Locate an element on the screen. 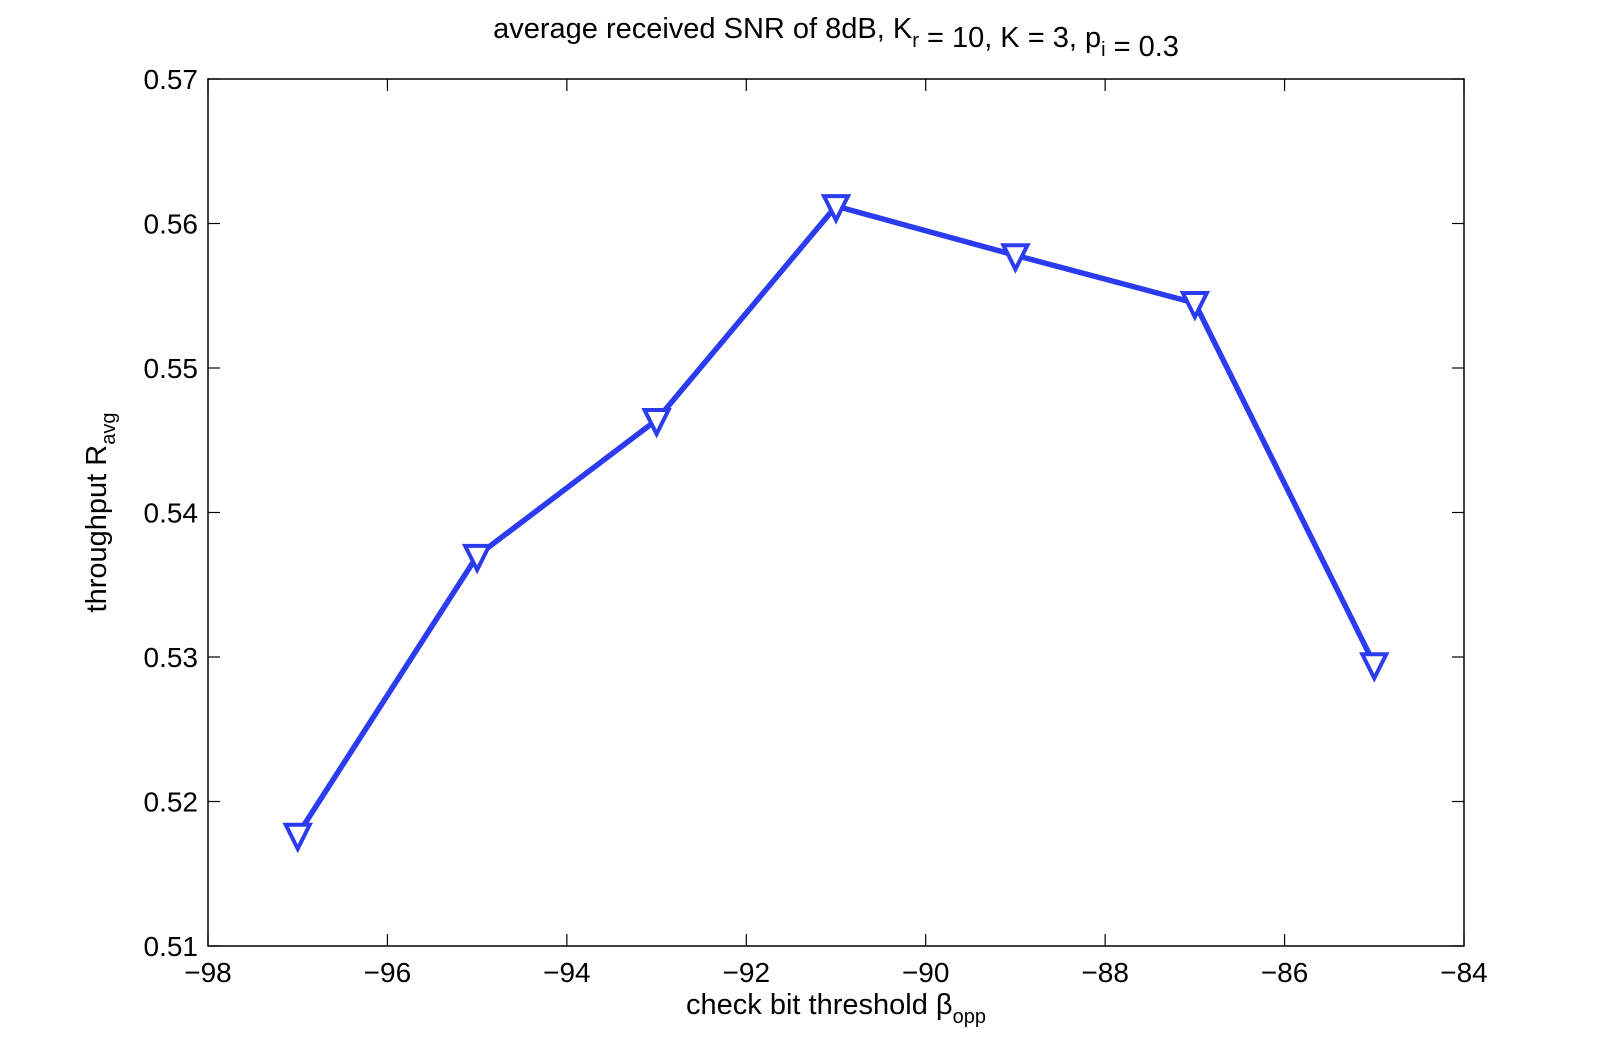 This screenshot has width=1598, height=1052. y-tick-label: 0.56 is located at coordinates (171, 224).